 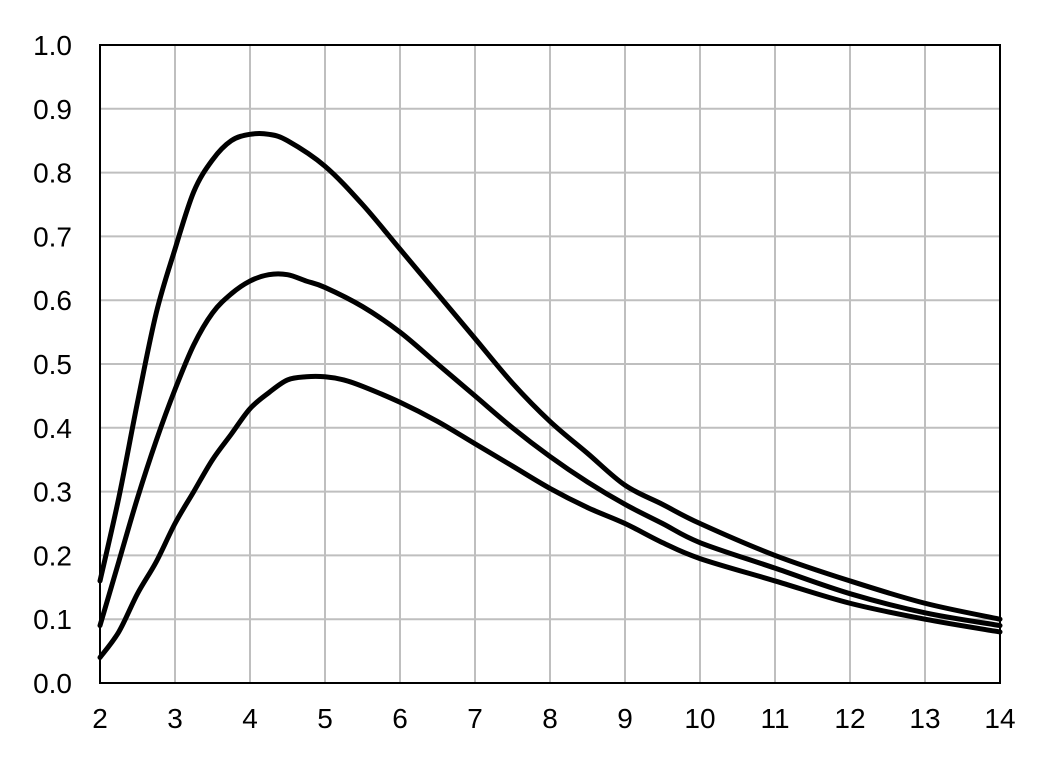 I want to click on x-tick-label: 11, so click(x=774, y=718).